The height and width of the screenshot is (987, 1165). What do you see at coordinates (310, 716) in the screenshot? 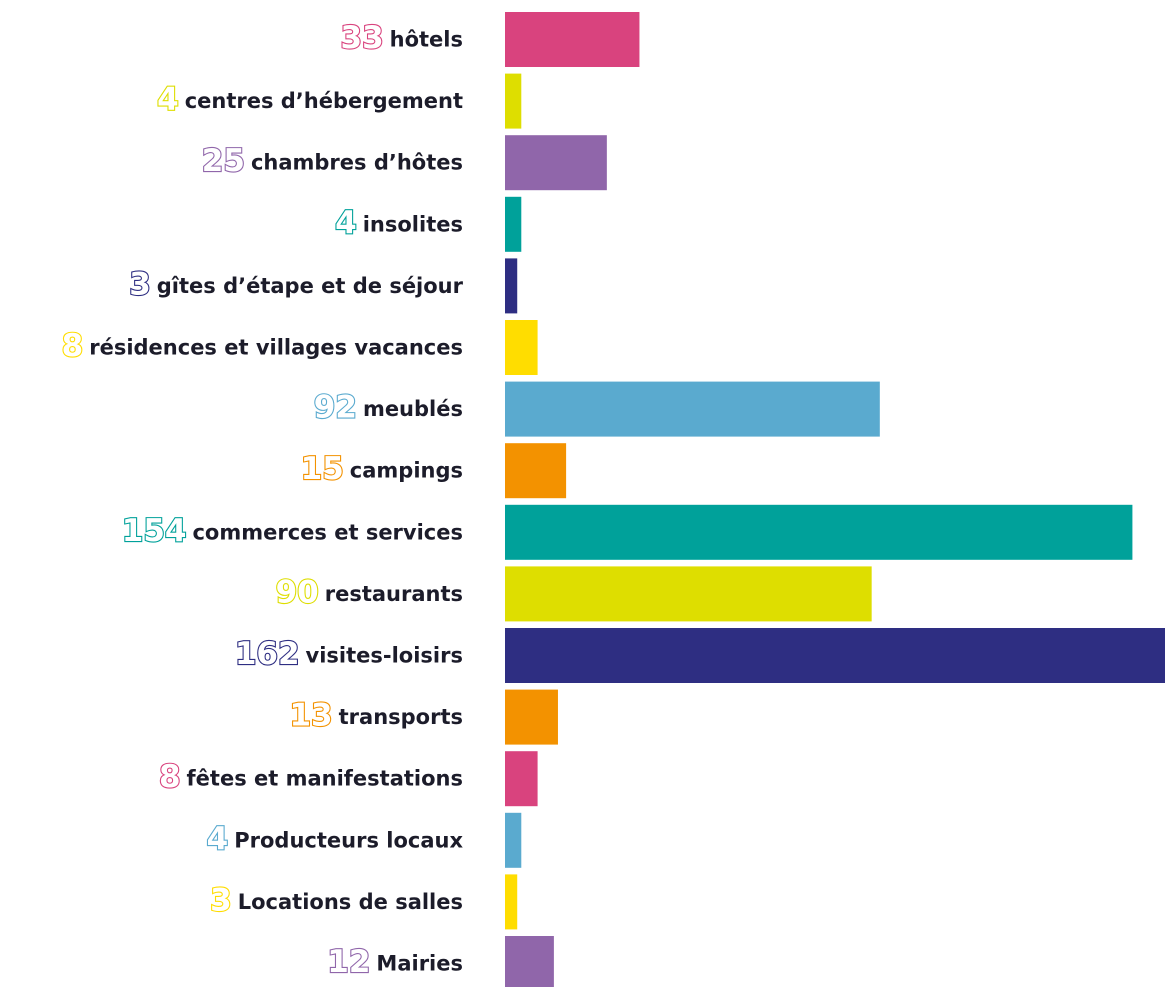
I see `value-label: 13` at bounding box center [310, 716].